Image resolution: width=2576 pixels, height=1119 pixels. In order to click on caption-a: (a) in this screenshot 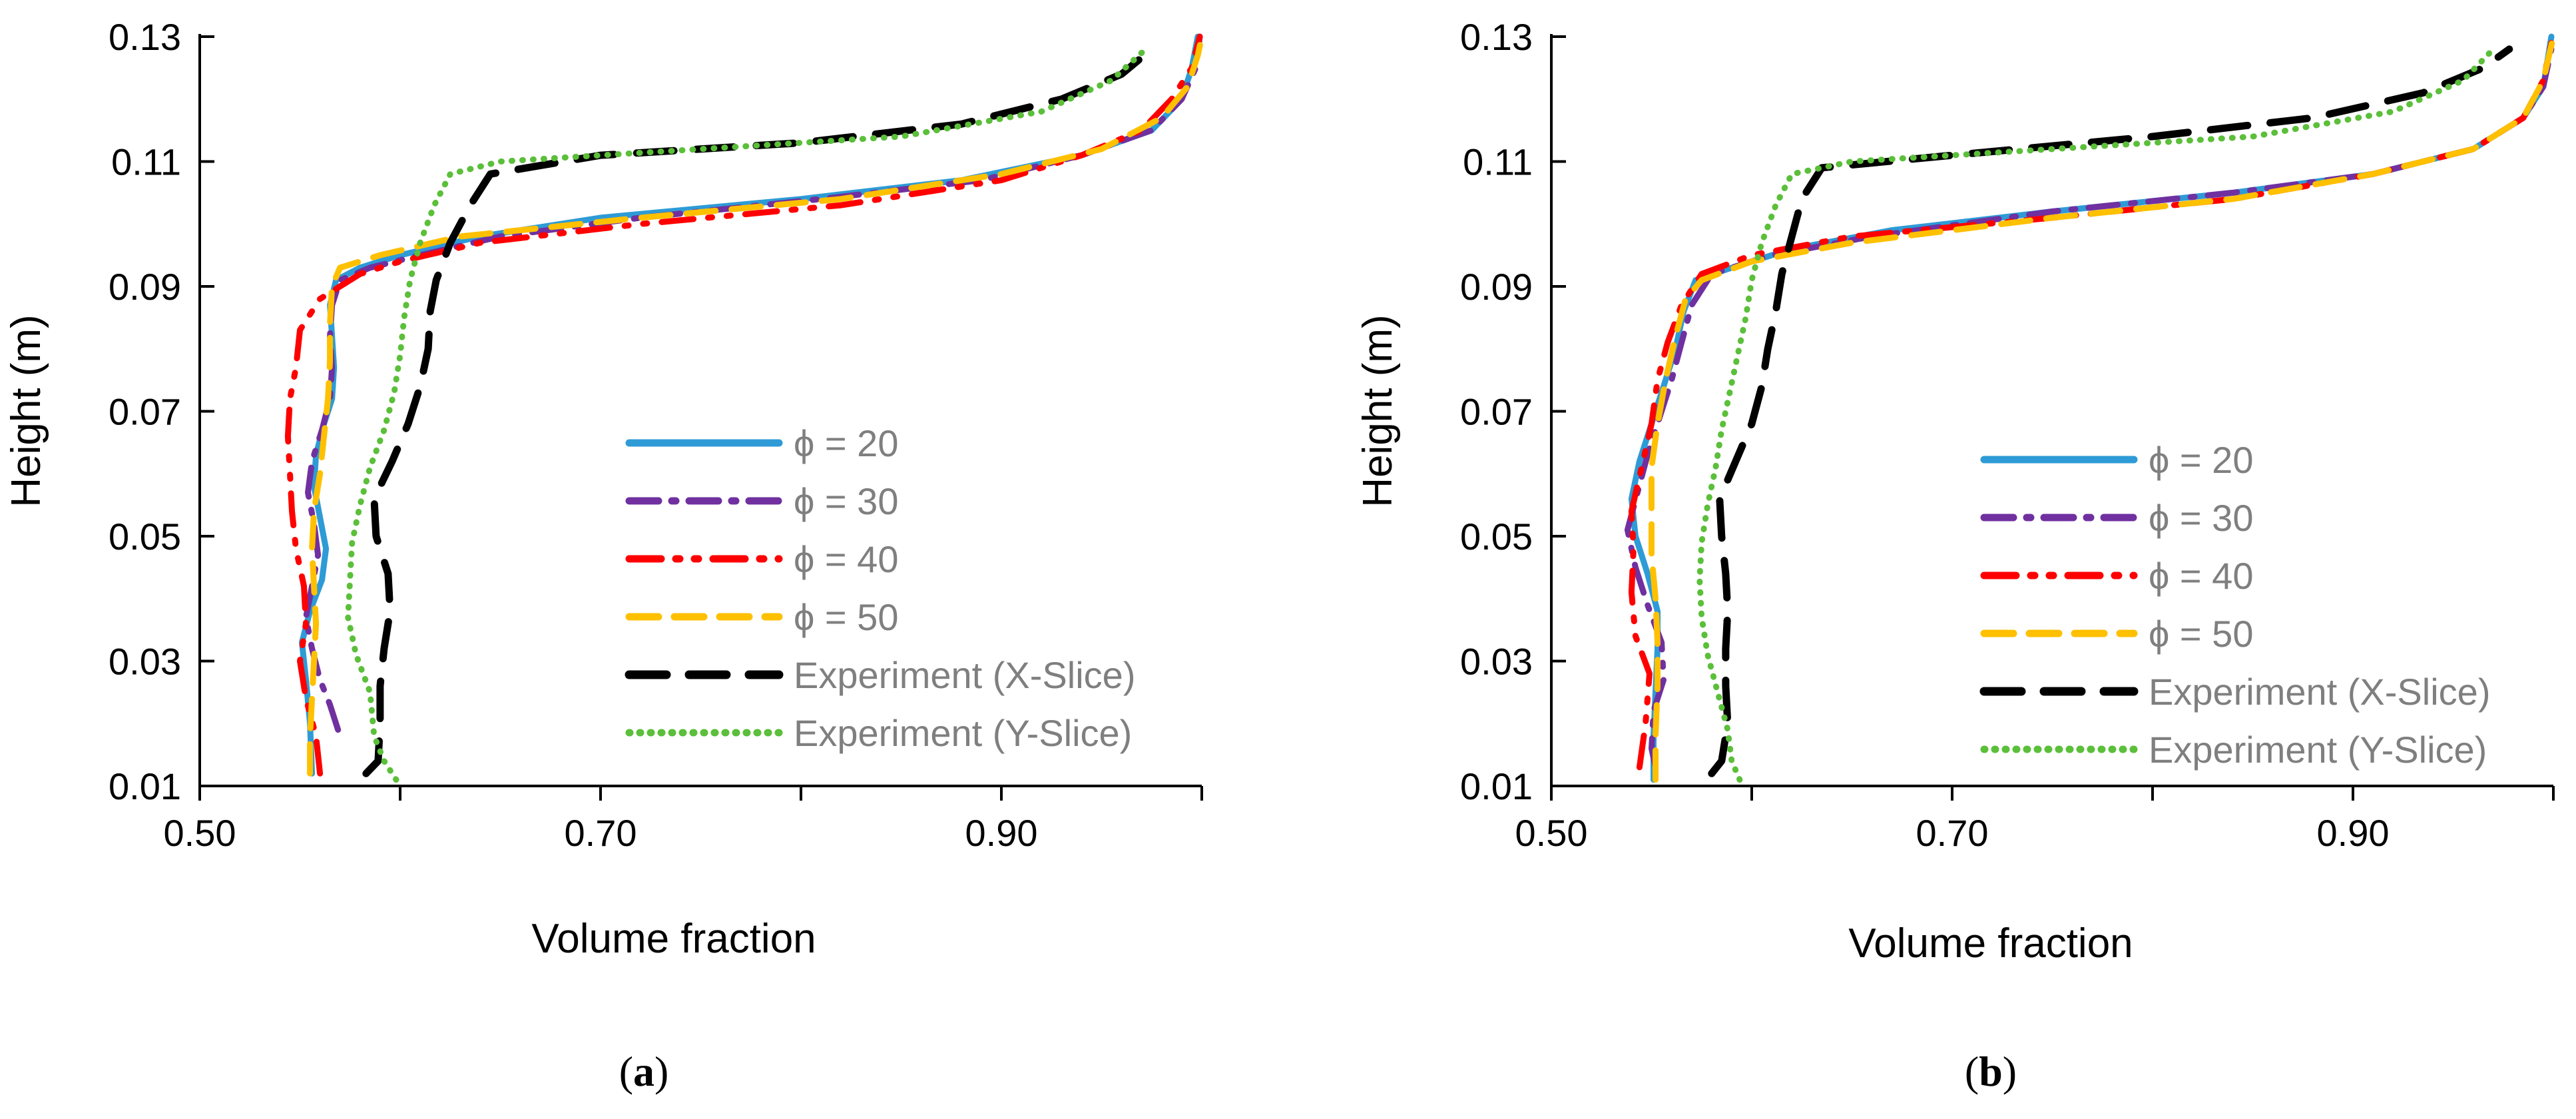, I will do `click(644, 1071)`.